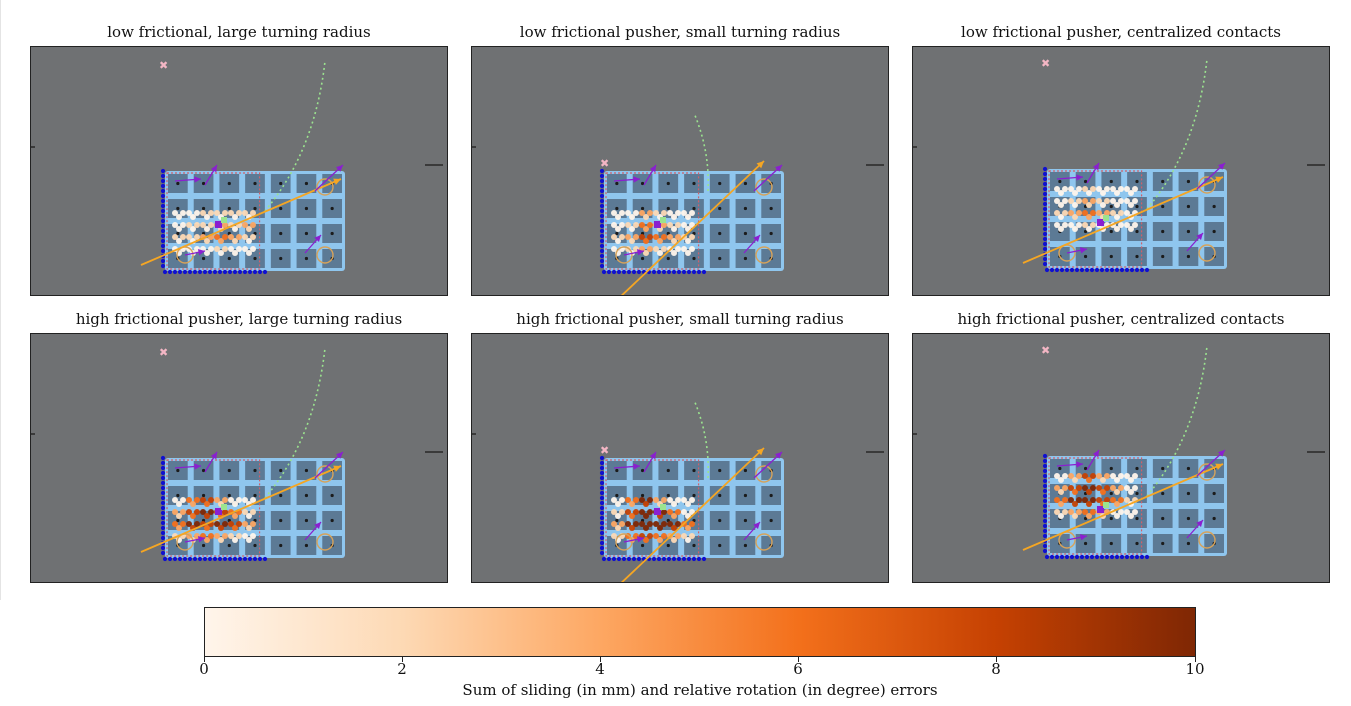  Describe the element at coordinates (1207, 185) in the screenshot. I see `target-circle` at that location.